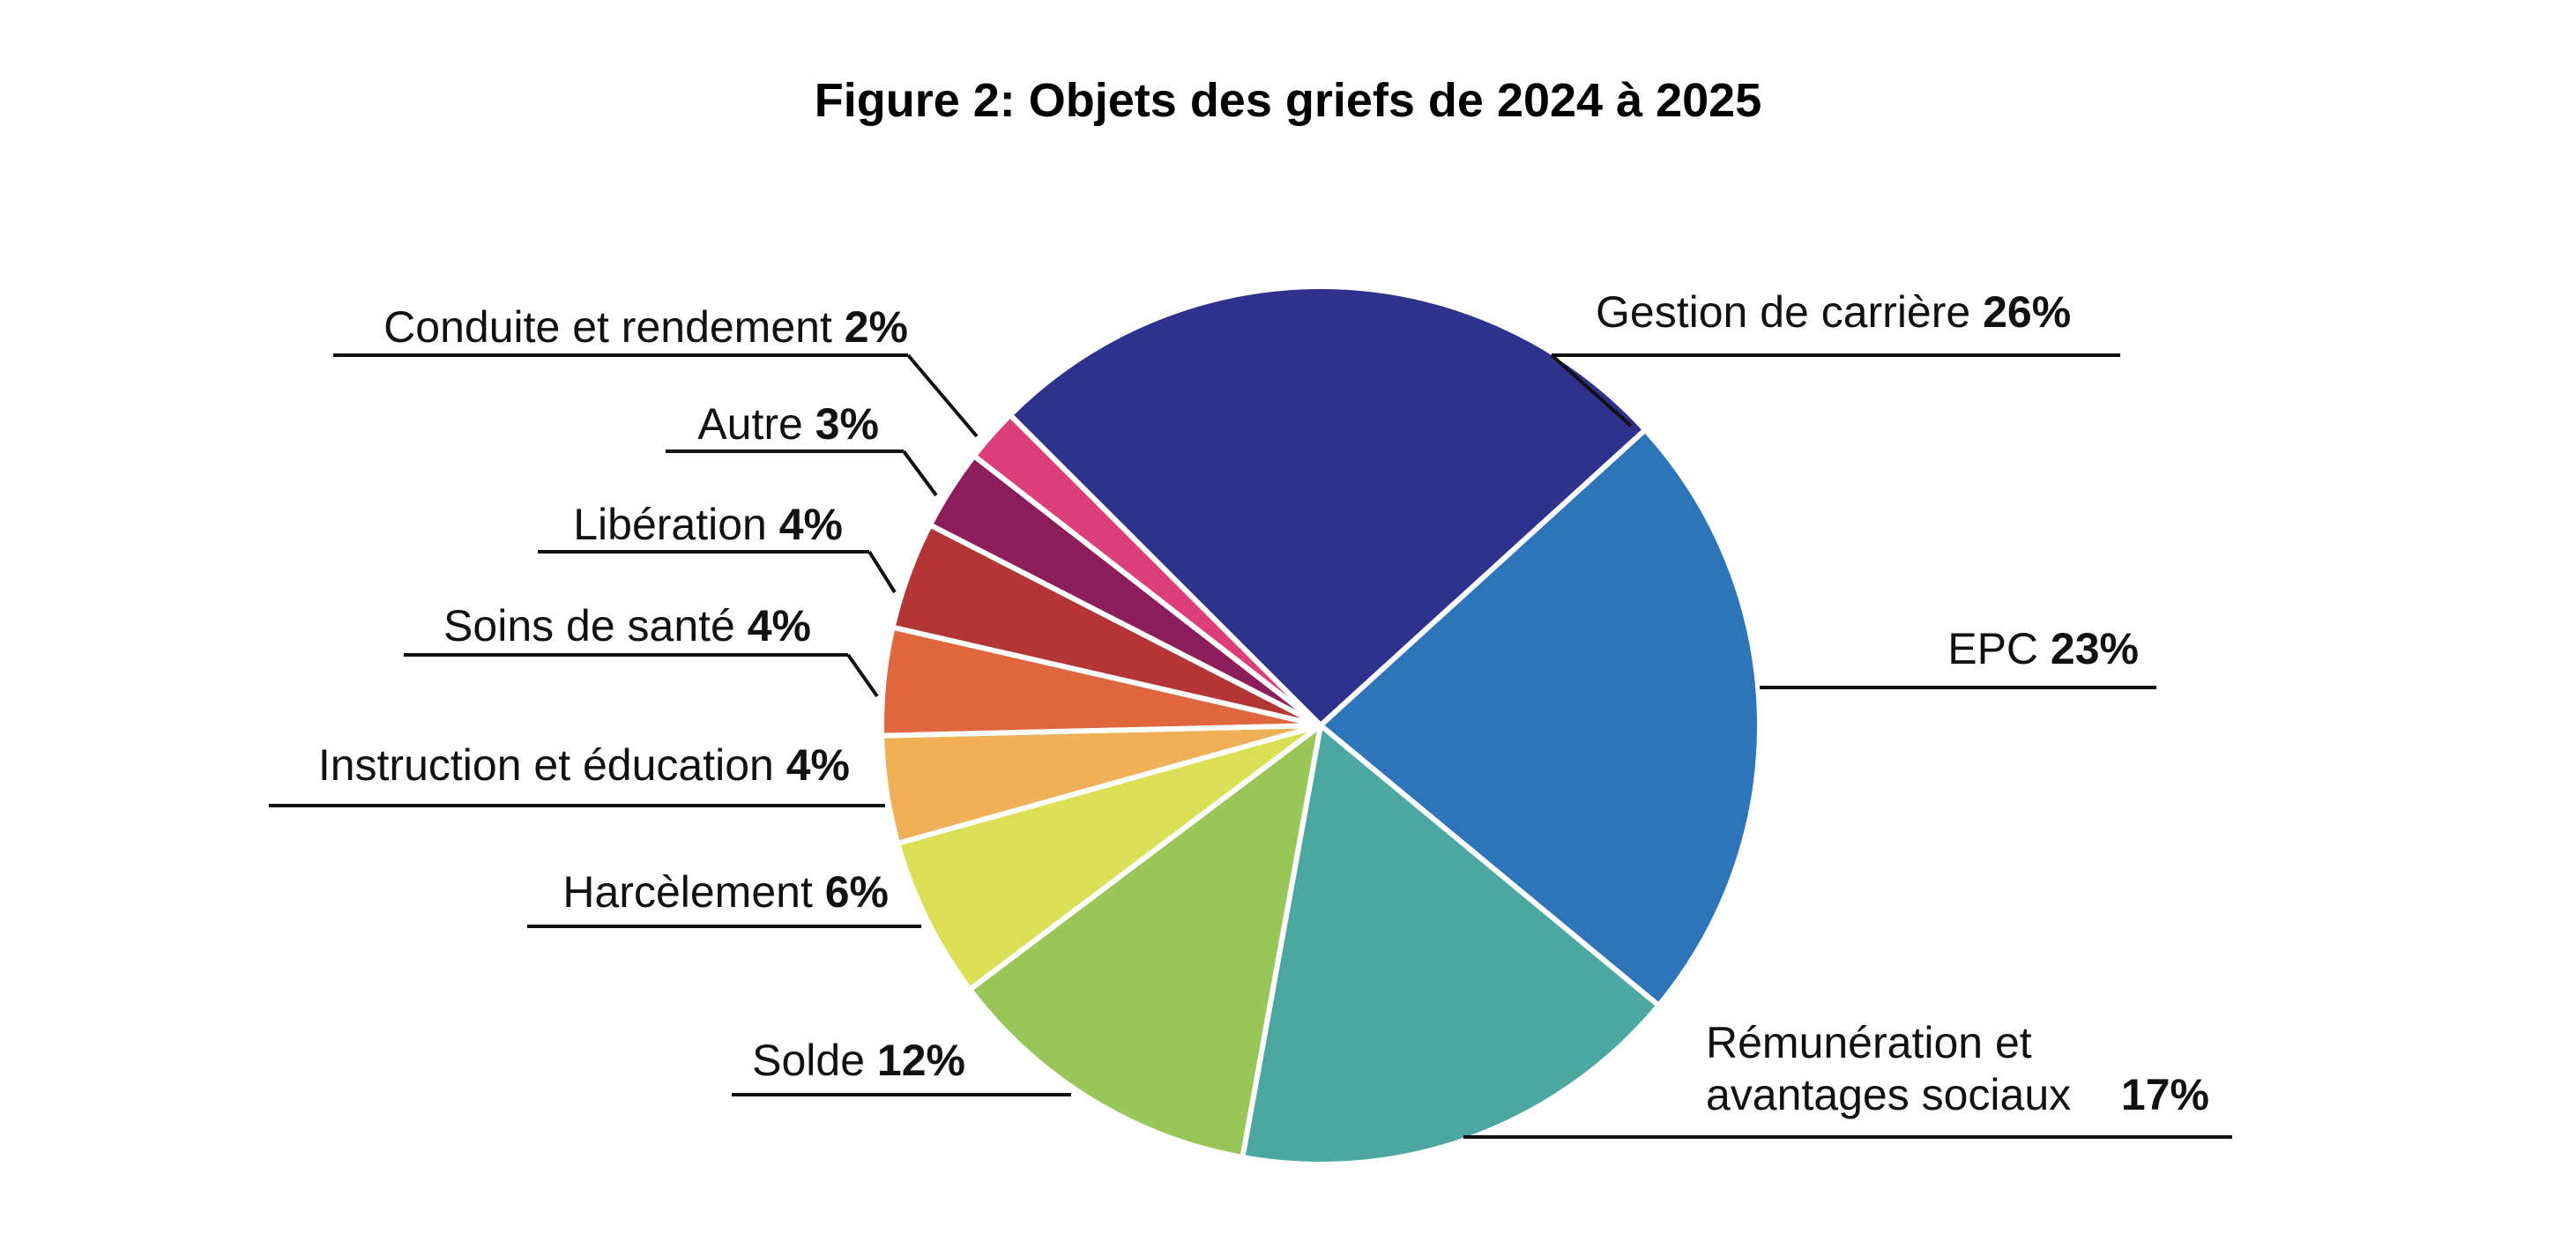 The width and height of the screenshot is (2576, 1241). Describe the element at coordinates (693, 892) in the screenshot. I see `slice-category-label: Harcèlement` at that location.